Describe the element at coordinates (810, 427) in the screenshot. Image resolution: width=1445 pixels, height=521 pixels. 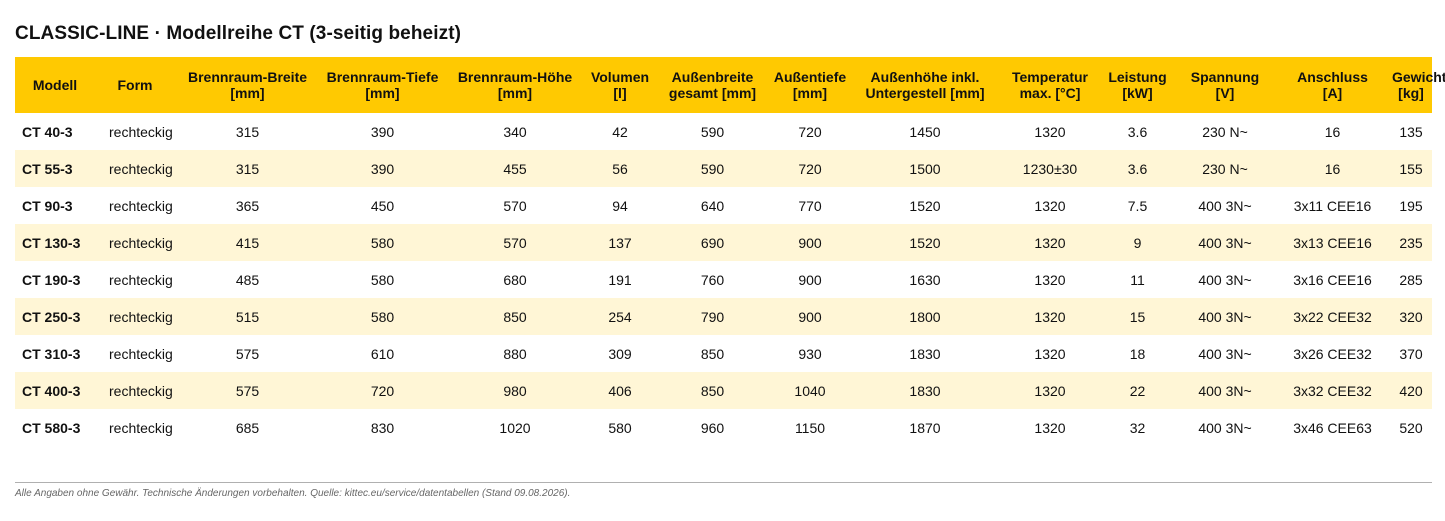
I see `table-cell: 1150` at that location.